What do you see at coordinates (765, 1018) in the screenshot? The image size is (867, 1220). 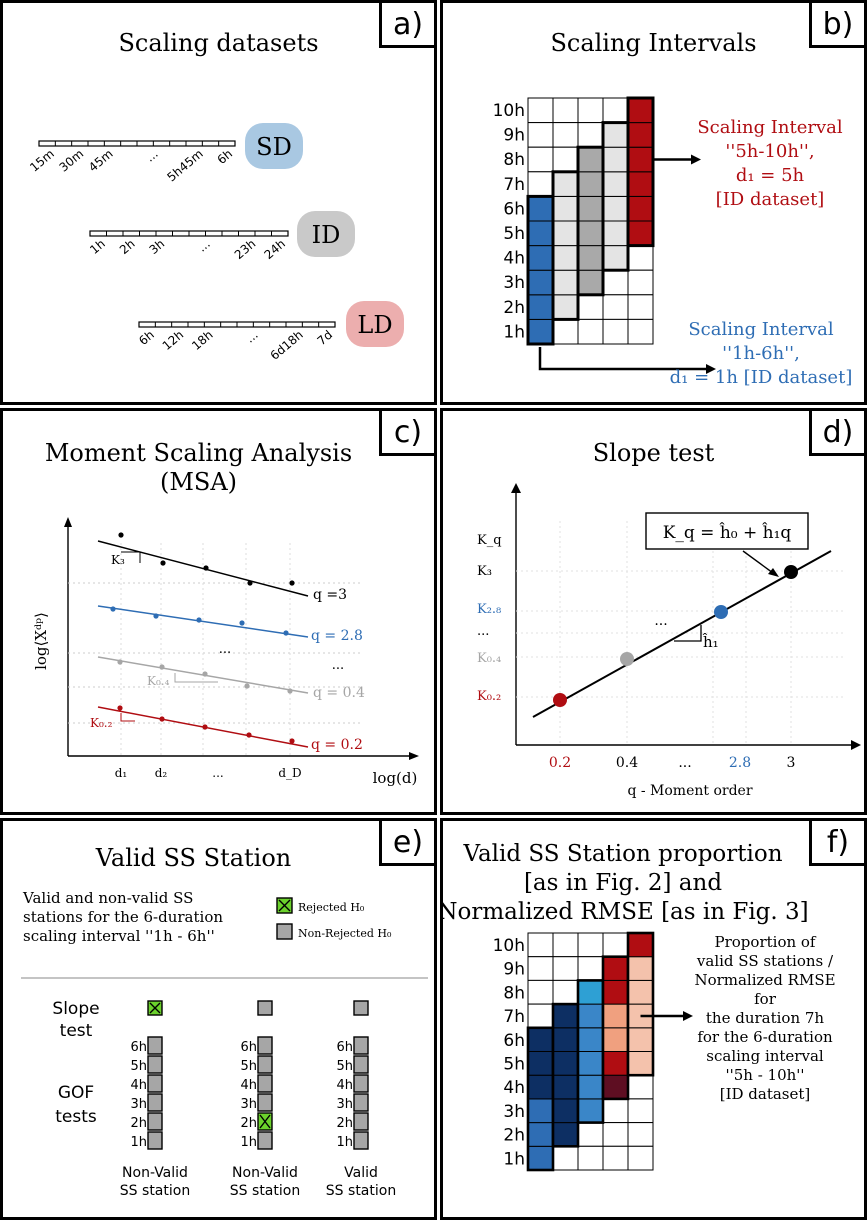 I see `note-line: the duration 7h` at bounding box center [765, 1018].